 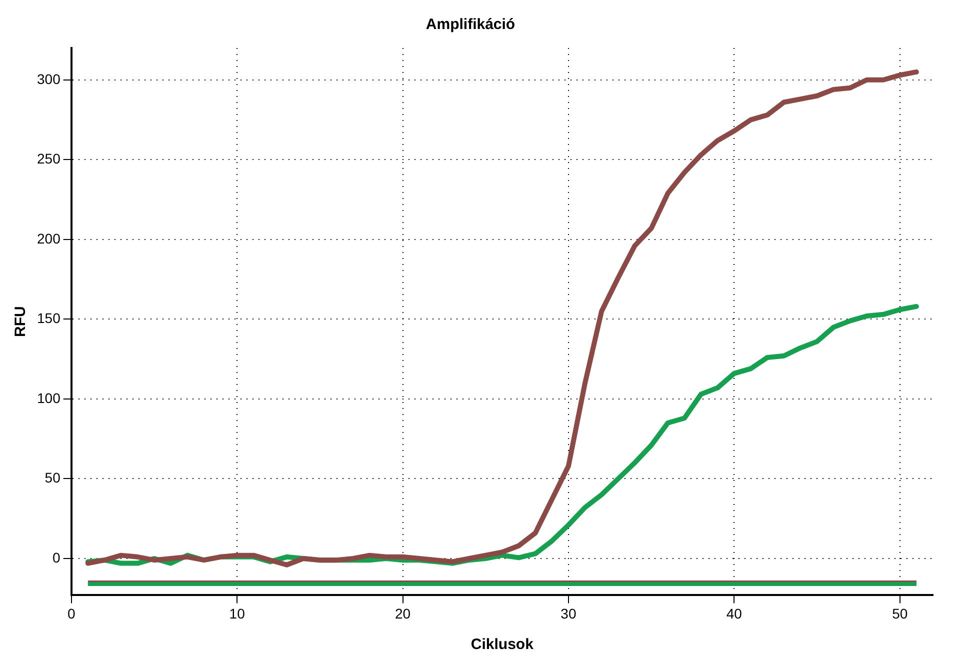 What do you see at coordinates (900, 613) in the screenshot?
I see `x-tick-label: 50` at bounding box center [900, 613].